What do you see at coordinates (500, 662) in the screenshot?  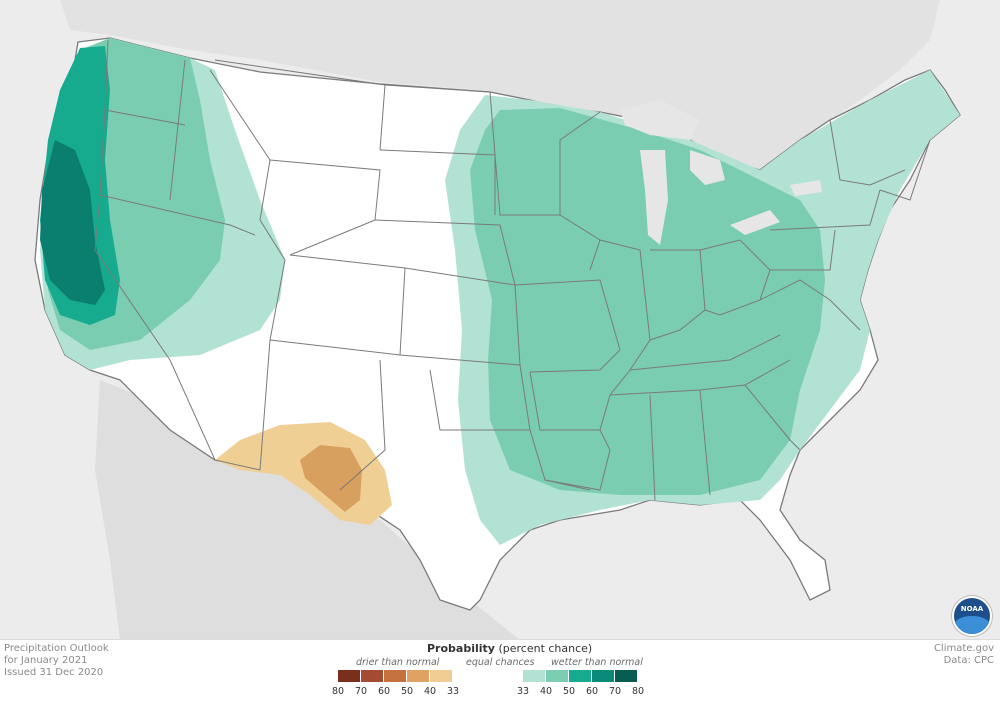 I see `legend-equal-label: equal chances` at bounding box center [500, 662].